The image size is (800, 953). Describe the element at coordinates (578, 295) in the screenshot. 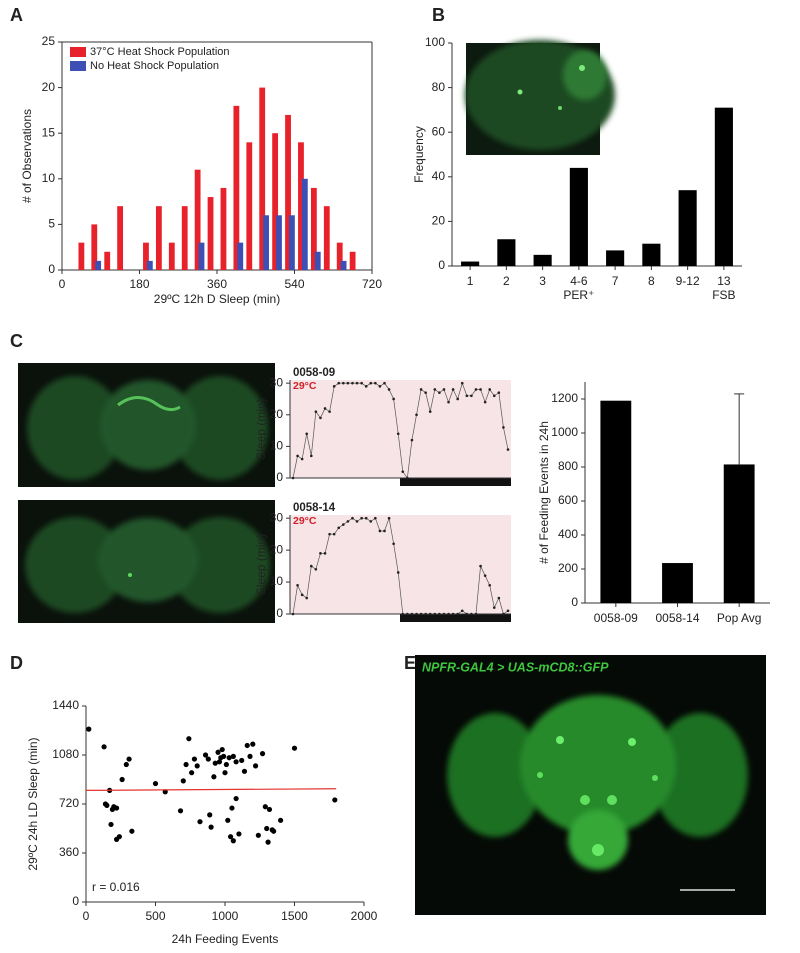

I see `category-note: PER⁺` at that location.